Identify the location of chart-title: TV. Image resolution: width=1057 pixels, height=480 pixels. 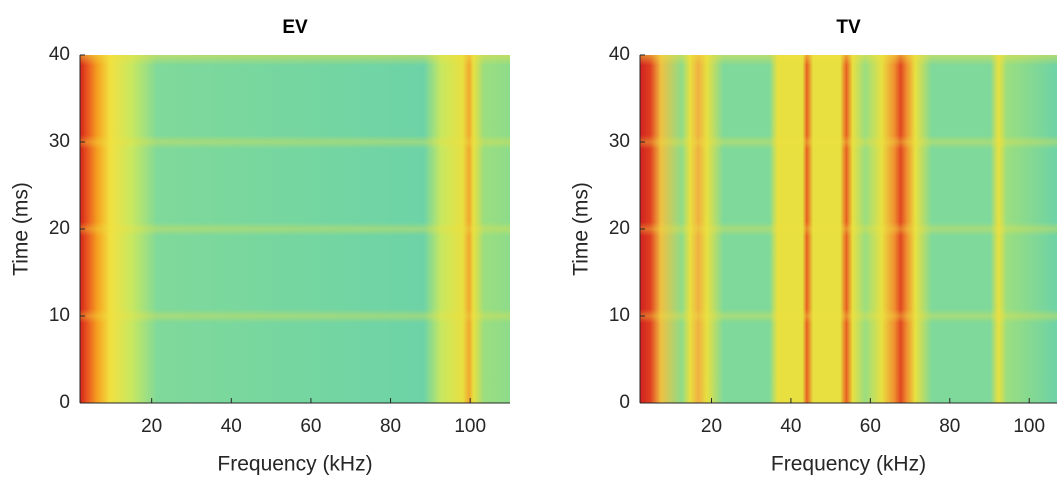
(848, 27).